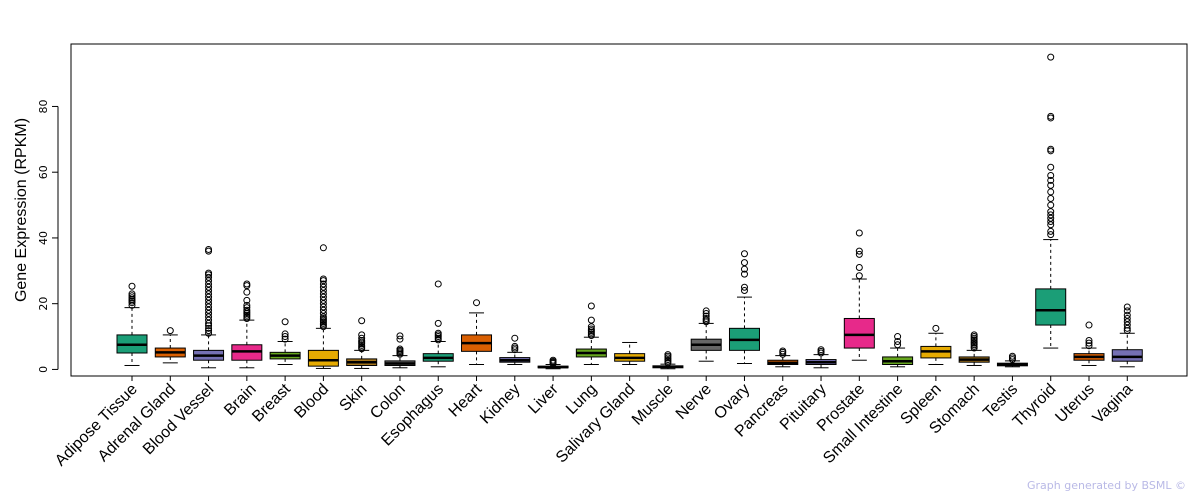 The image size is (1200, 500). What do you see at coordinates (653, 405) in the screenshot?
I see `x-label-muscle: Muscle` at bounding box center [653, 405].